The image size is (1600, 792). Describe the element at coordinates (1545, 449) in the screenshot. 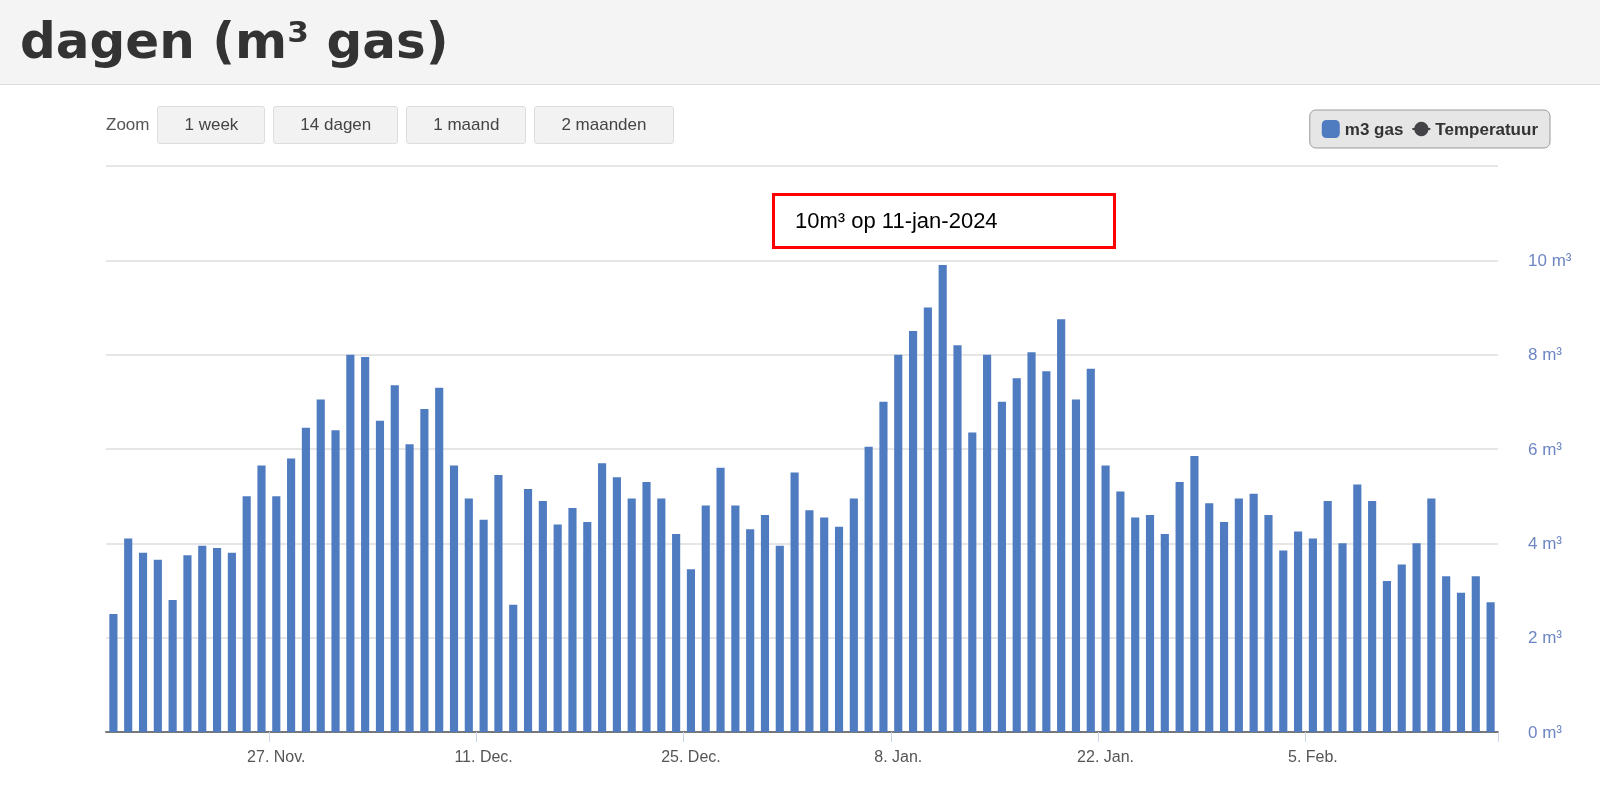

I see `y-tick-label: 6 m³` at that location.